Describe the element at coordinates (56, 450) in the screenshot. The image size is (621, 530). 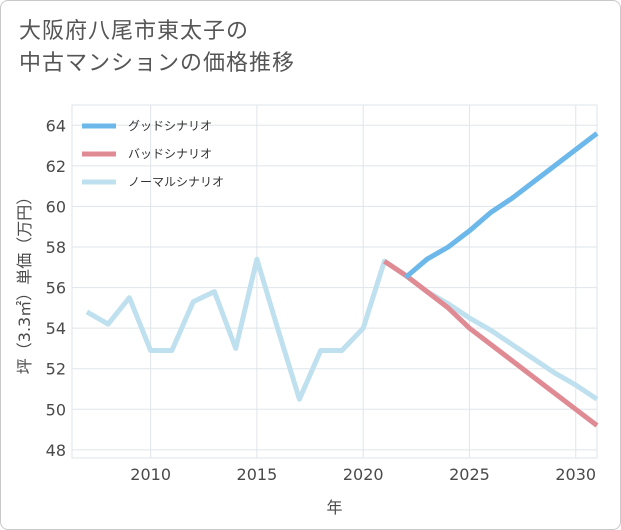
I see `y-tick-label: 48` at that location.